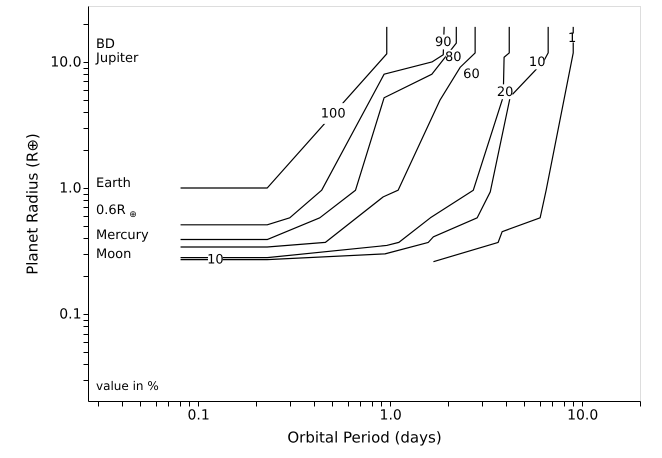  I want to click on annotation: 80, so click(453, 58).